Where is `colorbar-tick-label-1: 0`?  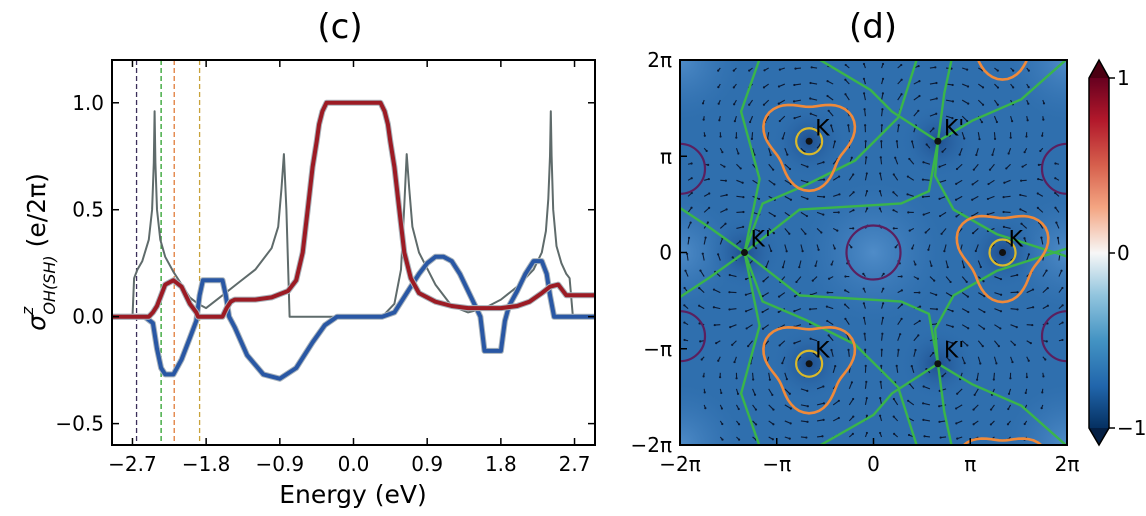 colorbar-tick-label-1: 0 is located at coordinates (1123, 253).